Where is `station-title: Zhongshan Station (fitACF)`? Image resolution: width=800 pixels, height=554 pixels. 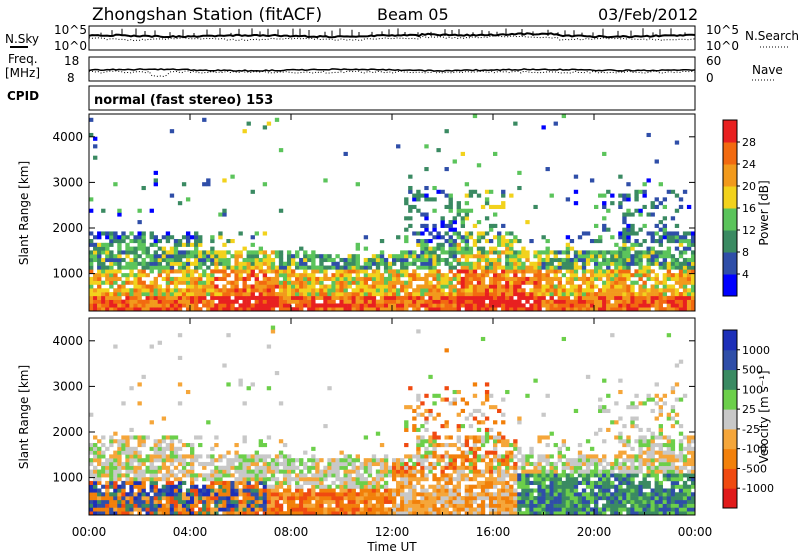 station-title: Zhongshan Station (fitACF) is located at coordinates (207, 15).